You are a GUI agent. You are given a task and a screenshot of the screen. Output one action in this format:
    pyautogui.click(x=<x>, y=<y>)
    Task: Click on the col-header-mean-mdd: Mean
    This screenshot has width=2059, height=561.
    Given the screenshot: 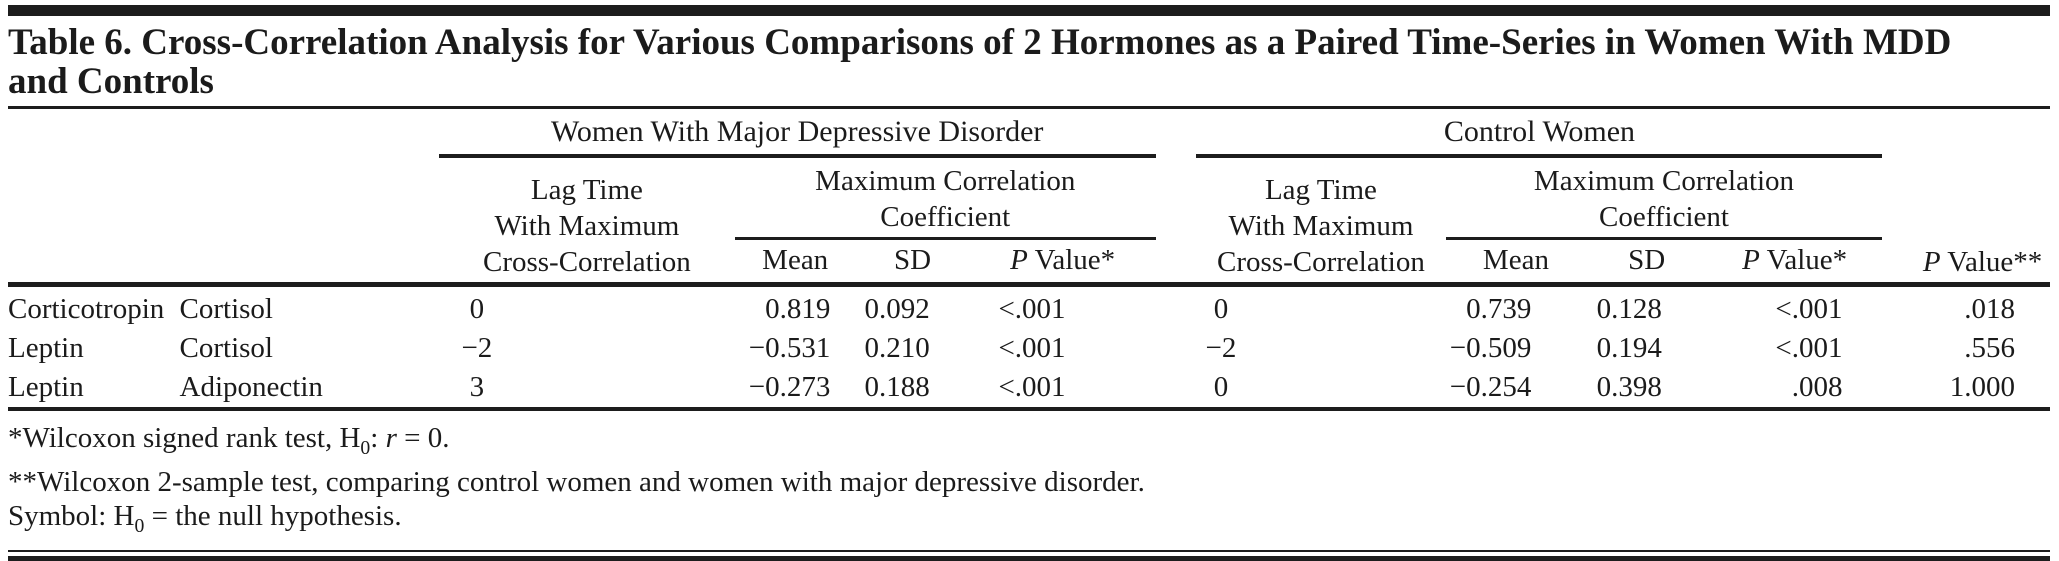 What is the action you would take?
    pyautogui.click(x=795, y=262)
    